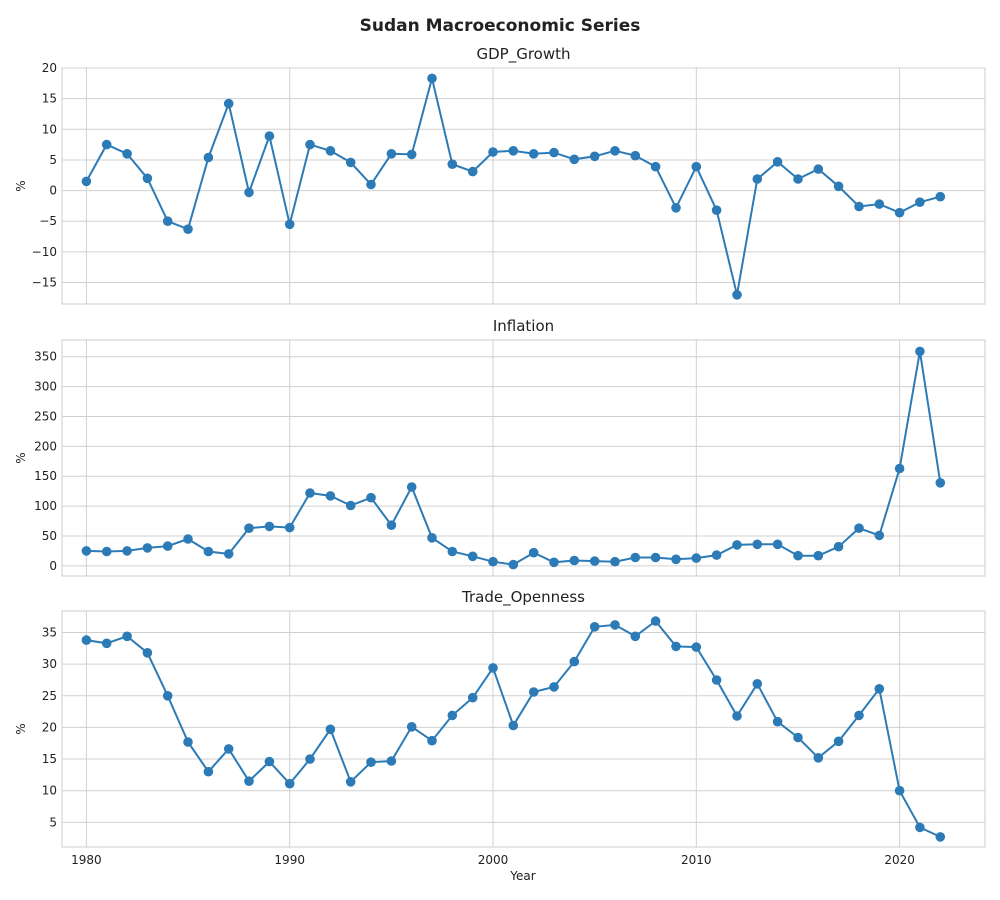 This screenshot has width=1000, height=900. I want to click on y-tick-label: 300, so click(45, 387).